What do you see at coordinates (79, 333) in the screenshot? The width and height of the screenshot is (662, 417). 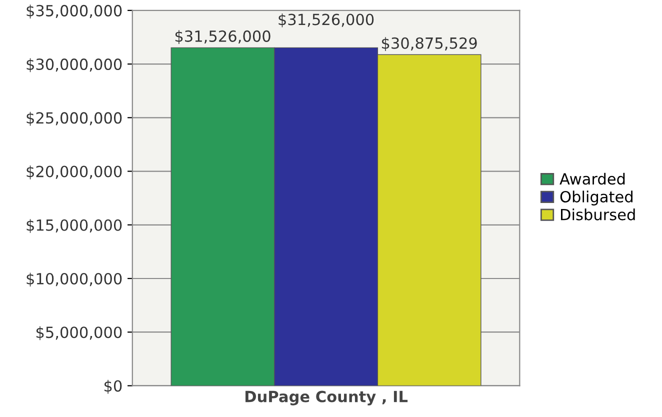 I see `y-tick-label: $5,000,000` at bounding box center [79, 333].